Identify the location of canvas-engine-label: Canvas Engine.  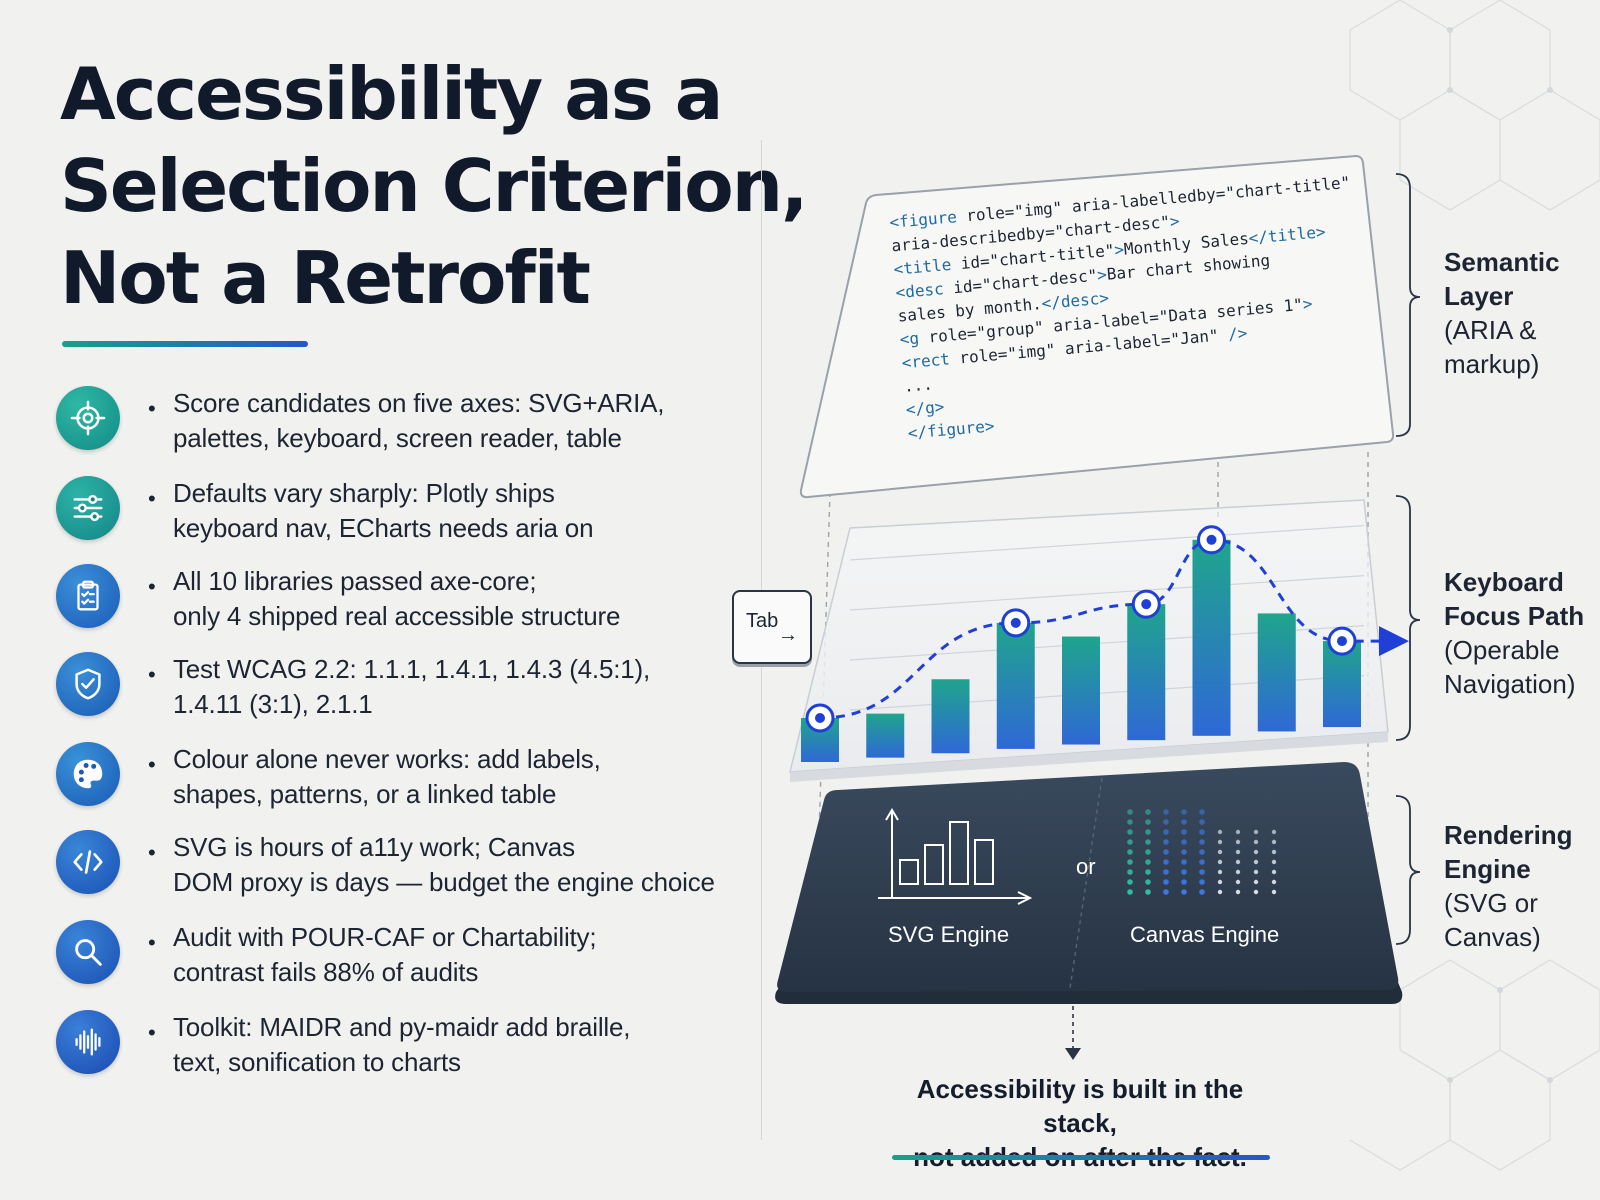
(1204, 934).